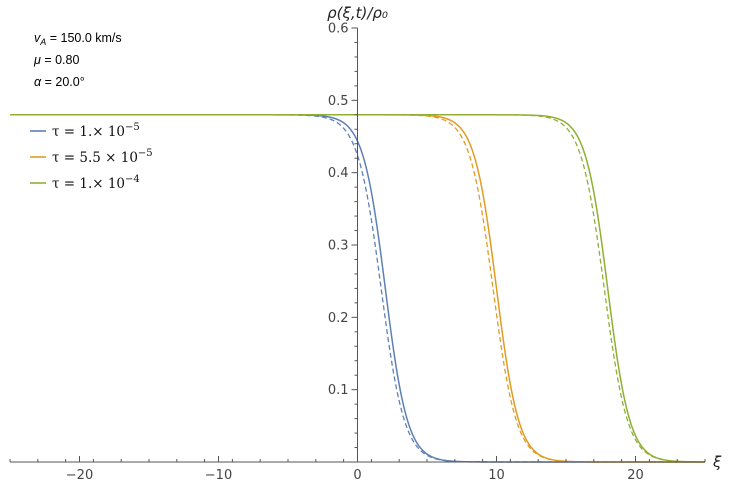 Image resolution: width=730 pixels, height=484 pixels. What do you see at coordinates (717, 462) in the screenshot?
I see `x-axis-label: ξ` at bounding box center [717, 462].